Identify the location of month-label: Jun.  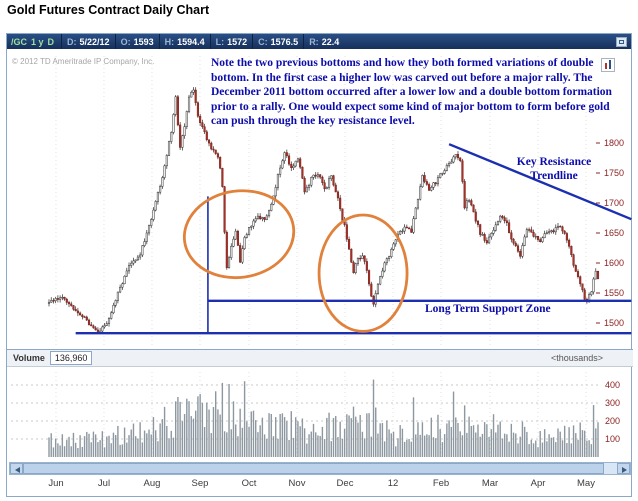
(56, 483).